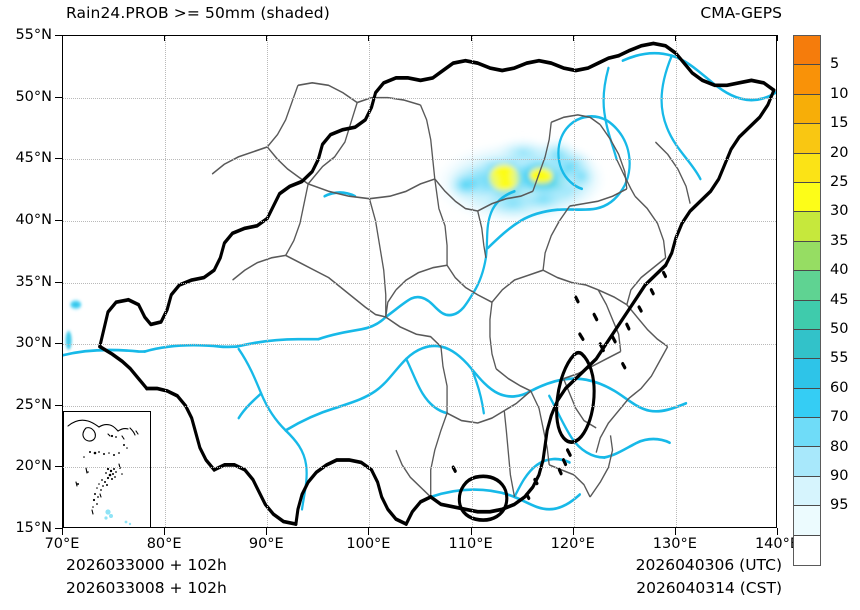 The width and height of the screenshot is (860, 610). Describe the element at coordinates (839, 182) in the screenshot. I see `colorbar-tick-label: 25` at that location.